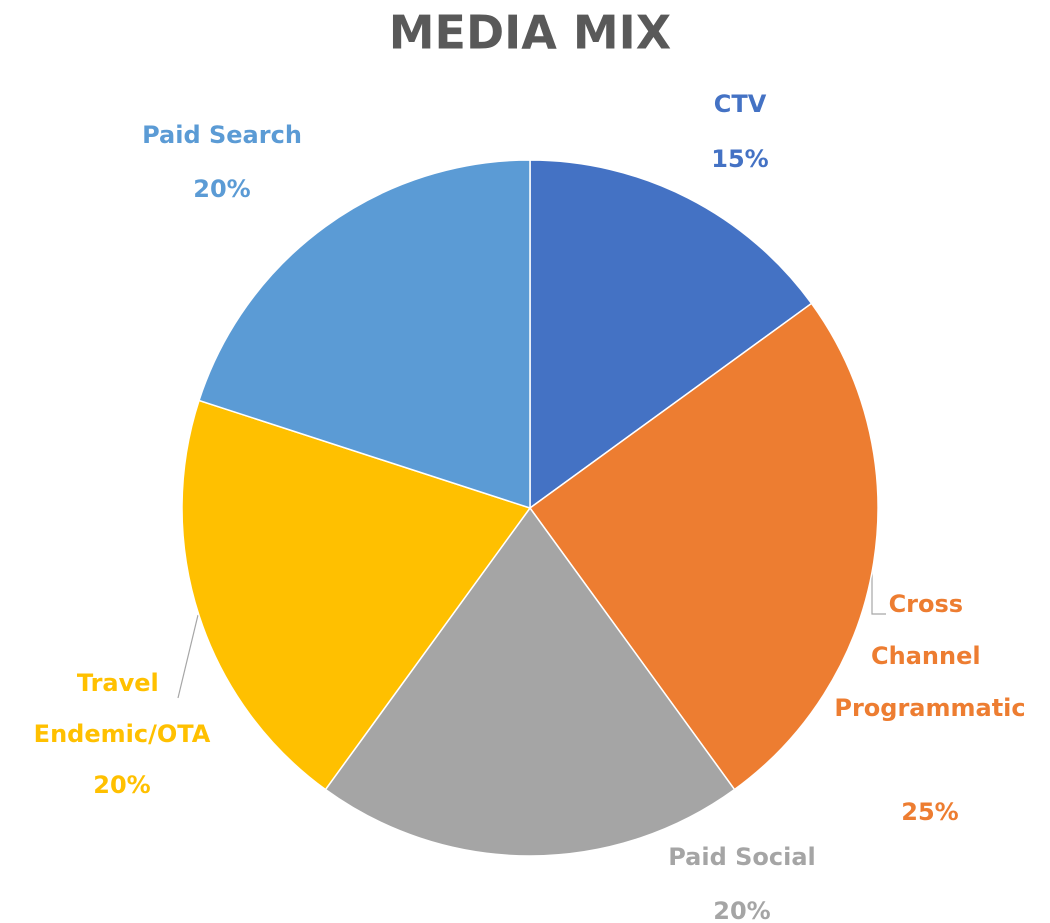 The height and width of the screenshot is (923, 1050). I want to click on slice-value-label: 25%, so click(929, 812).